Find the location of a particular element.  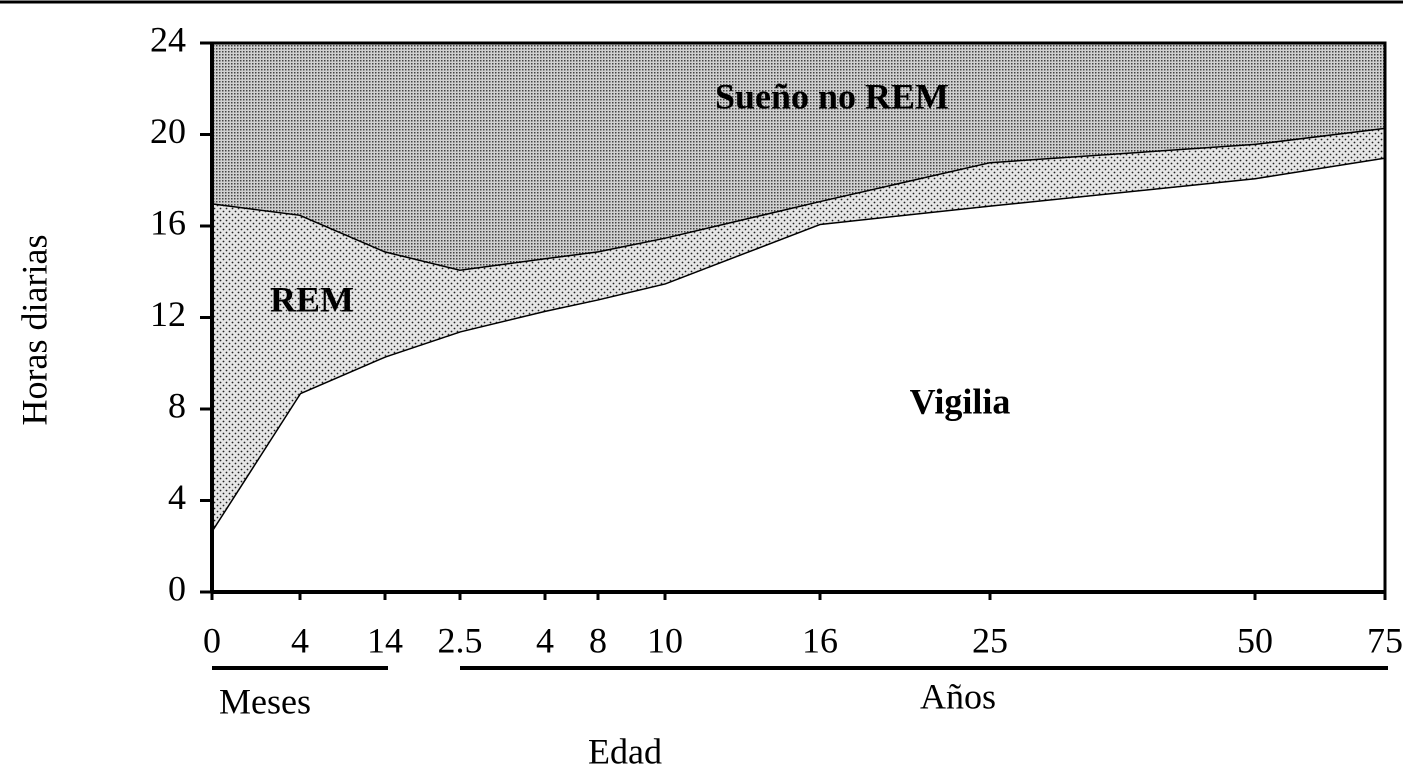

y-tick-label: 16 is located at coordinates (168, 222).